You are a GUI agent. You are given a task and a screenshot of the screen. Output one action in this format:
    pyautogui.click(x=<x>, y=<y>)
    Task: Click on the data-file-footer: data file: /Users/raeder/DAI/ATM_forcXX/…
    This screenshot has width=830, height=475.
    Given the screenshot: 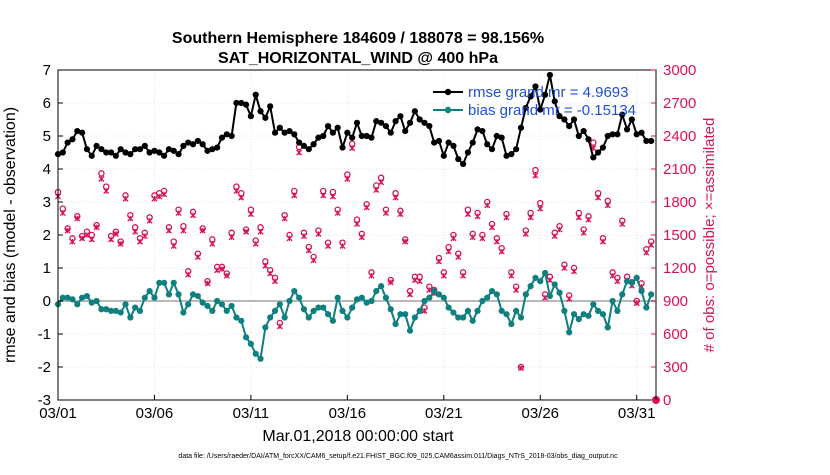 What is the action you would take?
    pyautogui.click(x=398, y=456)
    